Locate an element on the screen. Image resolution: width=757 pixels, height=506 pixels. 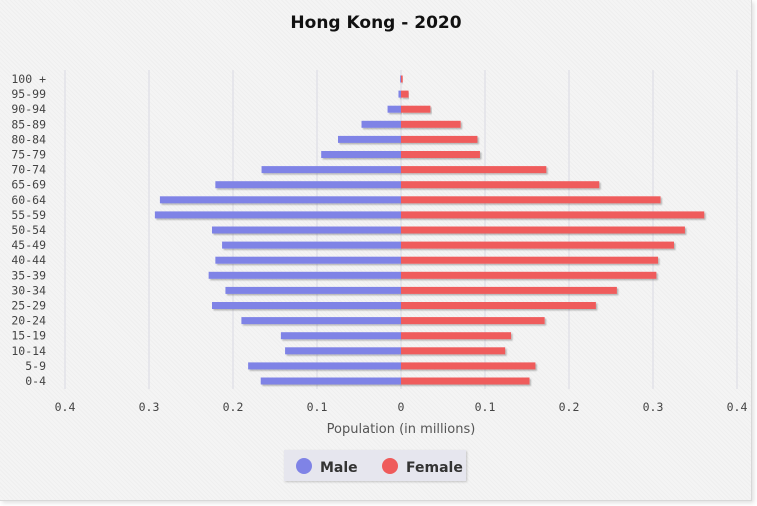
category-label: 55-59 is located at coordinates (28, 215).